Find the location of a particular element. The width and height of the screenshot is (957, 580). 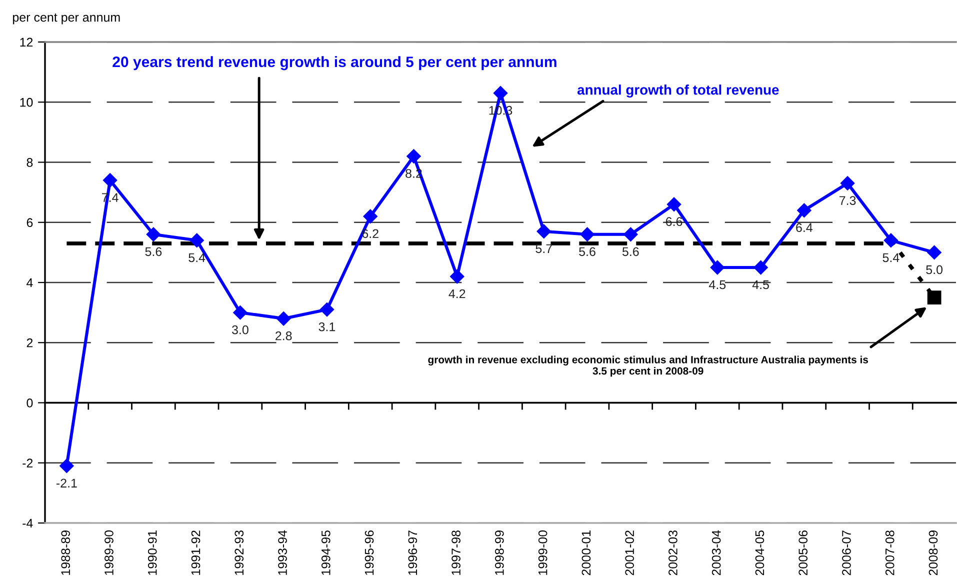

x-tick-label: 1995-96 is located at coordinates (369, 552).